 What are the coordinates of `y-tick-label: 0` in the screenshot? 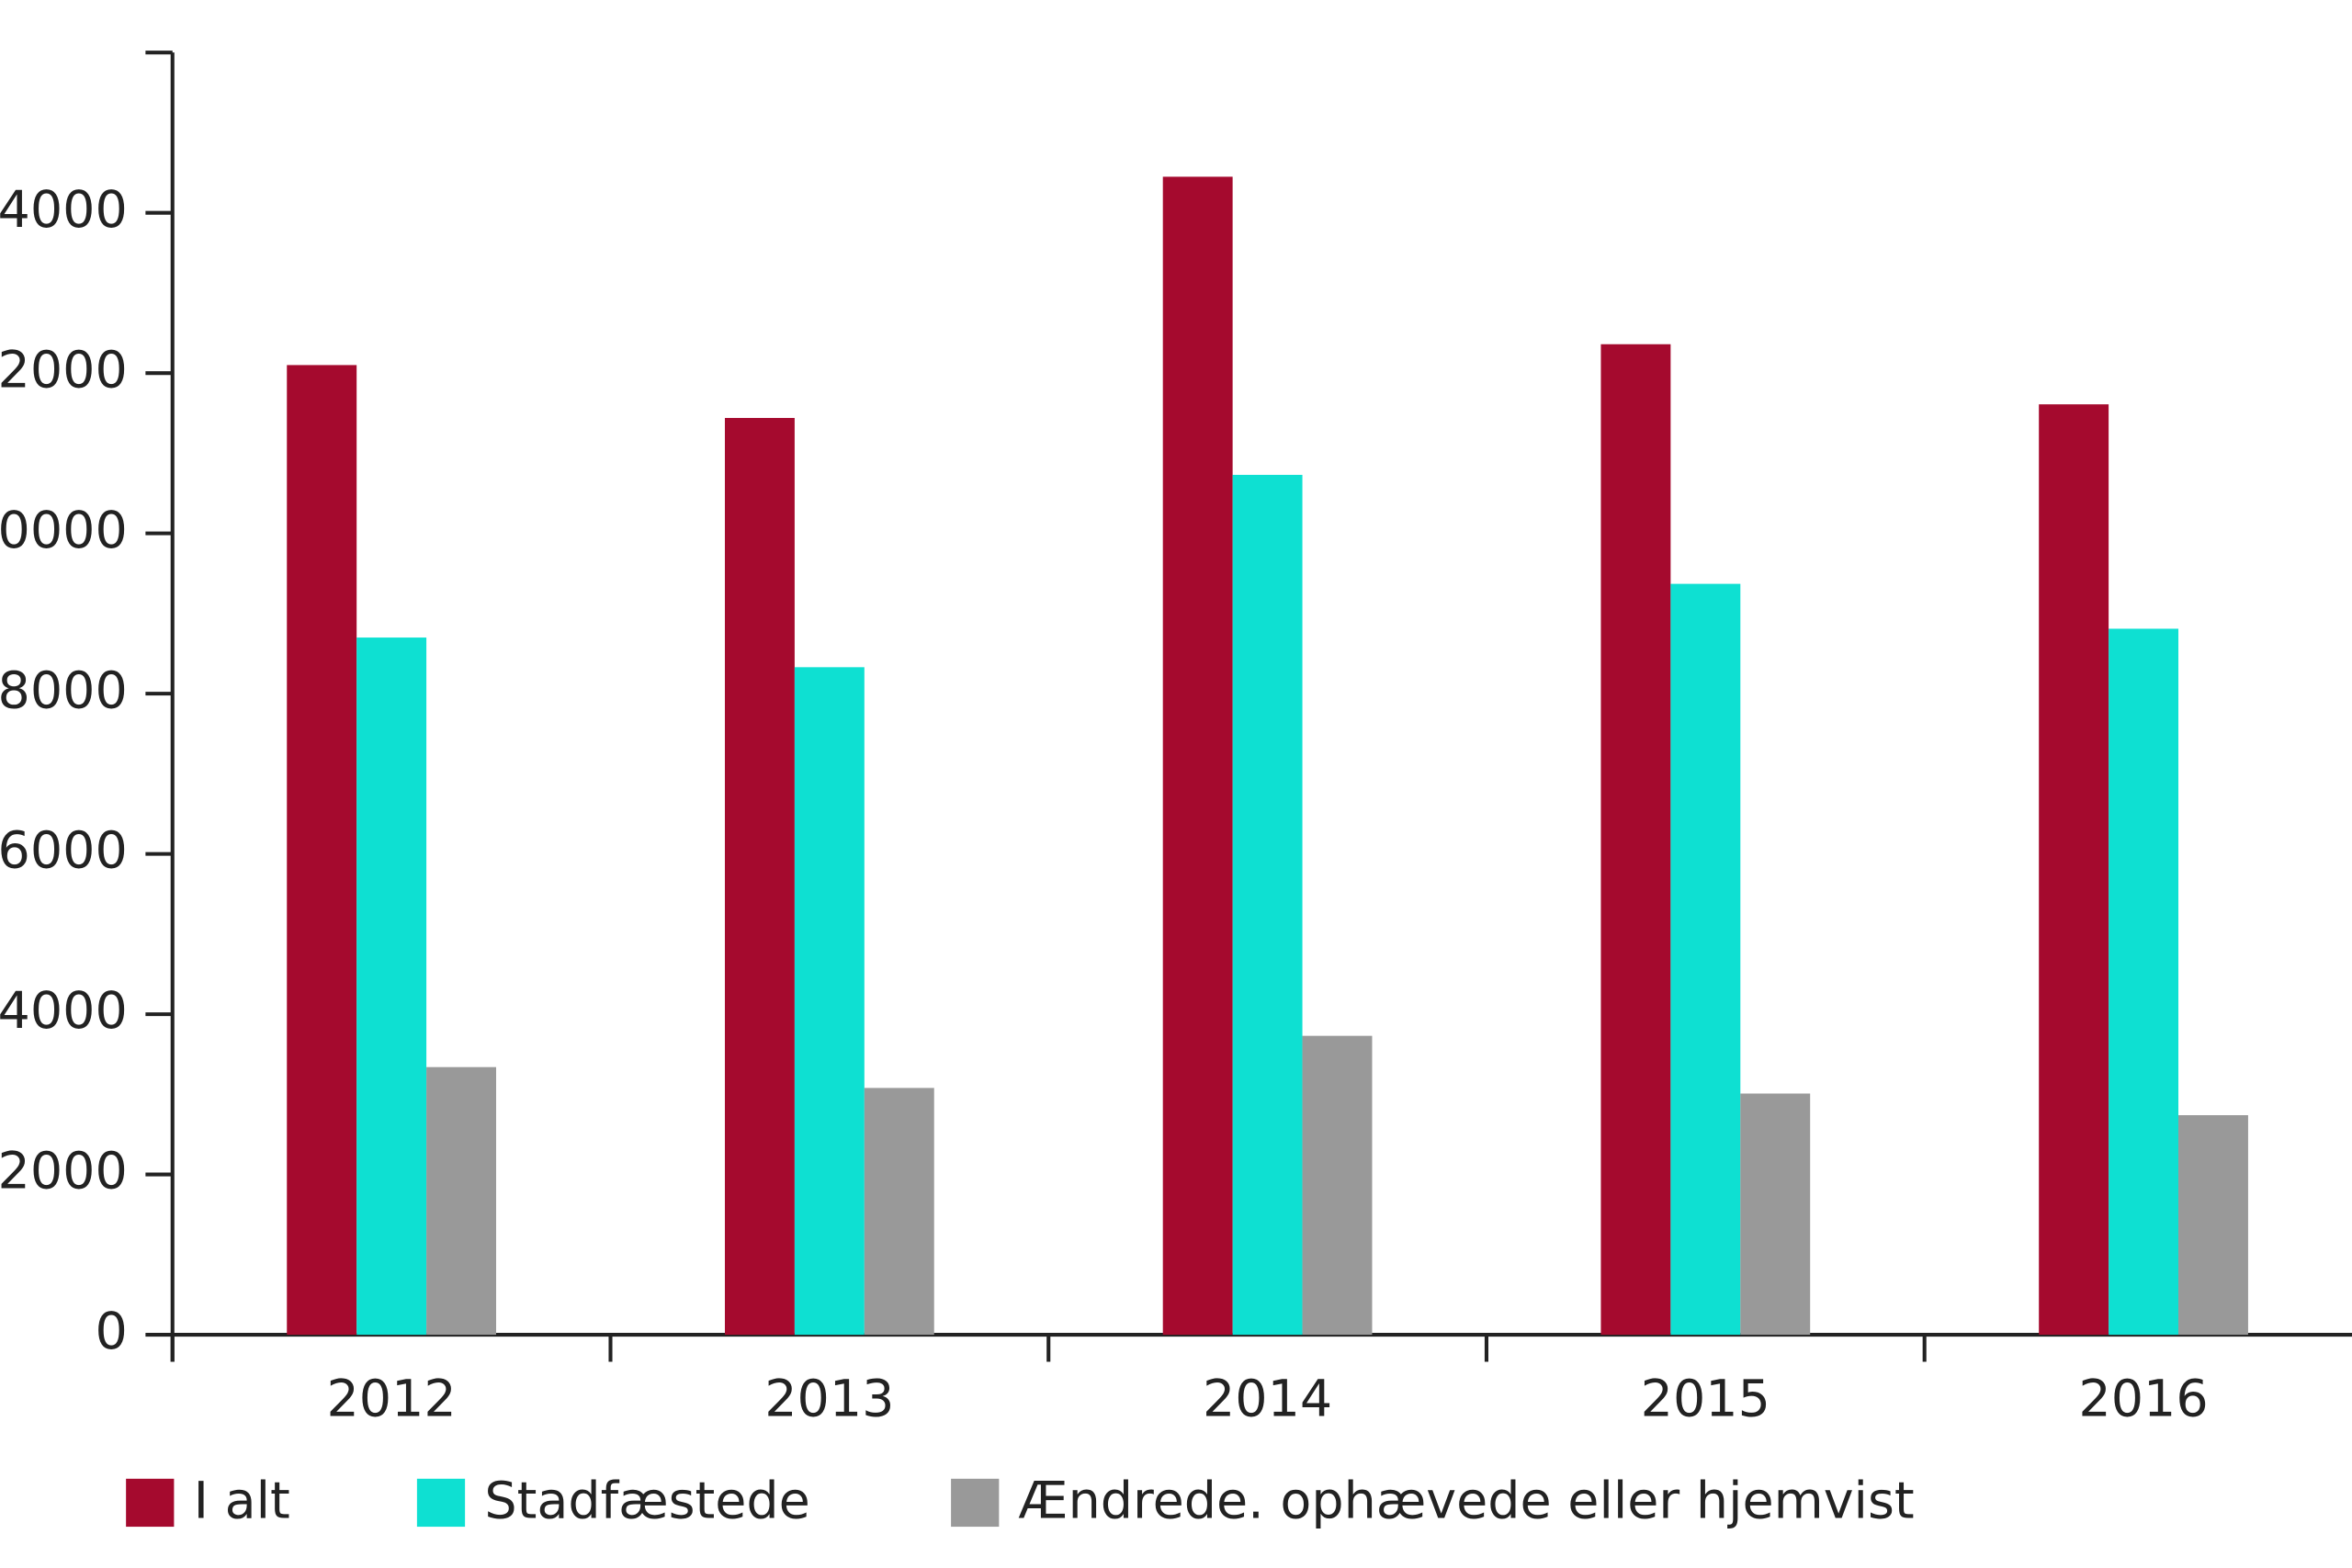 It's located at (111, 1331).